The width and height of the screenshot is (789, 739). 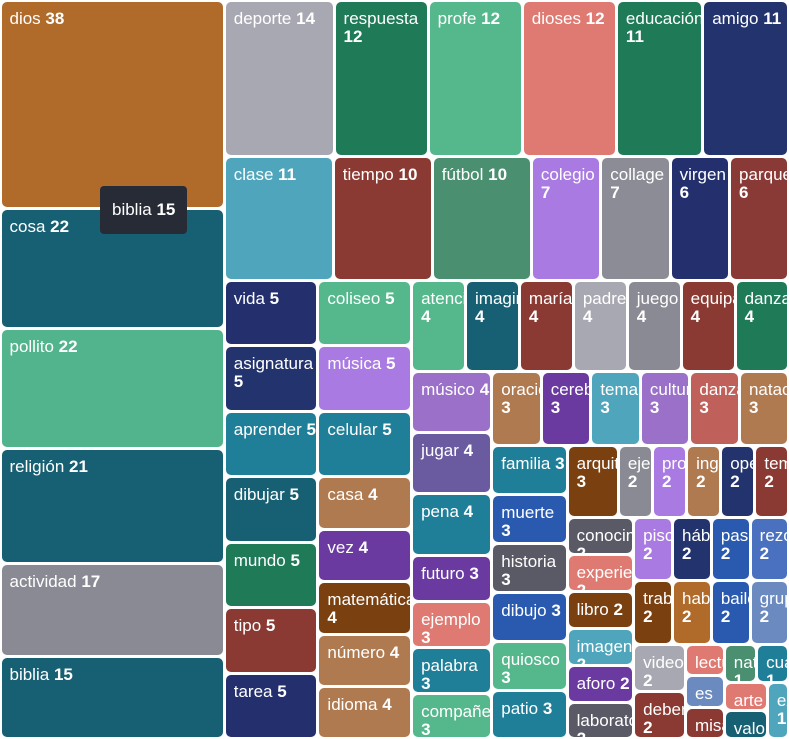 What do you see at coordinates (768, 389) in the screenshot?
I see `tile-label: natación` at bounding box center [768, 389].